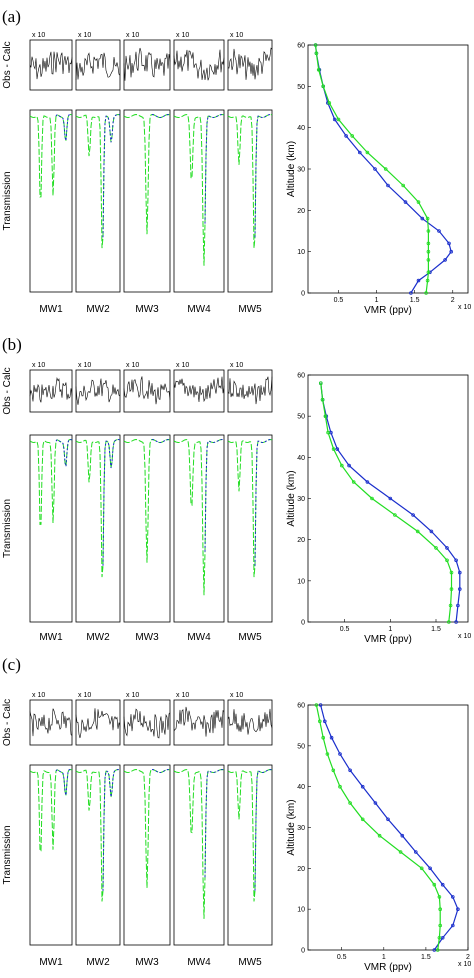 Image resolution: width=474 pixels, height=978 pixels. I want to click on profile-ylabel: Altitude (km), so click(291, 498).